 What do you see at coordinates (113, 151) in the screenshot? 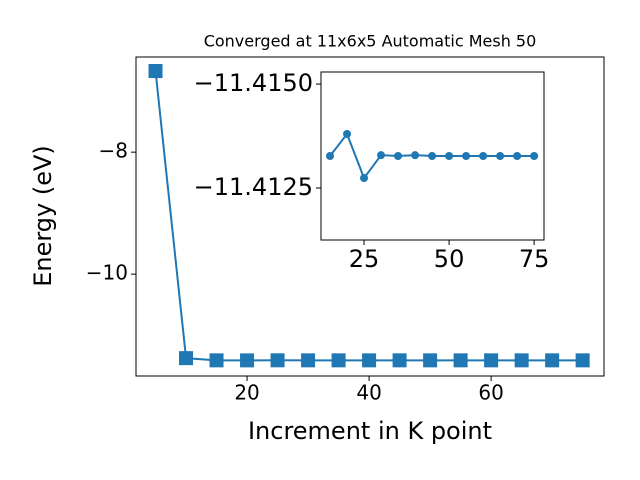
I see `y-tick-label: −8` at bounding box center [113, 151].